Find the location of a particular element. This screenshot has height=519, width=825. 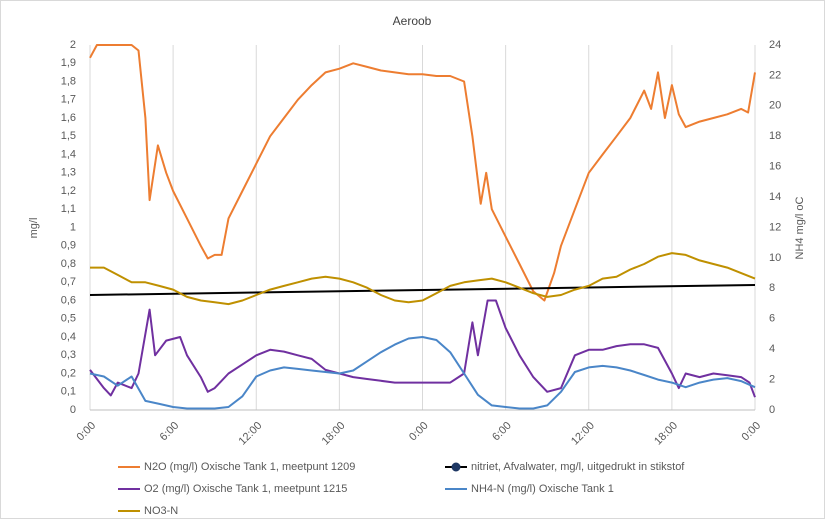

y2-tick-label: 20 is located at coordinates (775, 106).